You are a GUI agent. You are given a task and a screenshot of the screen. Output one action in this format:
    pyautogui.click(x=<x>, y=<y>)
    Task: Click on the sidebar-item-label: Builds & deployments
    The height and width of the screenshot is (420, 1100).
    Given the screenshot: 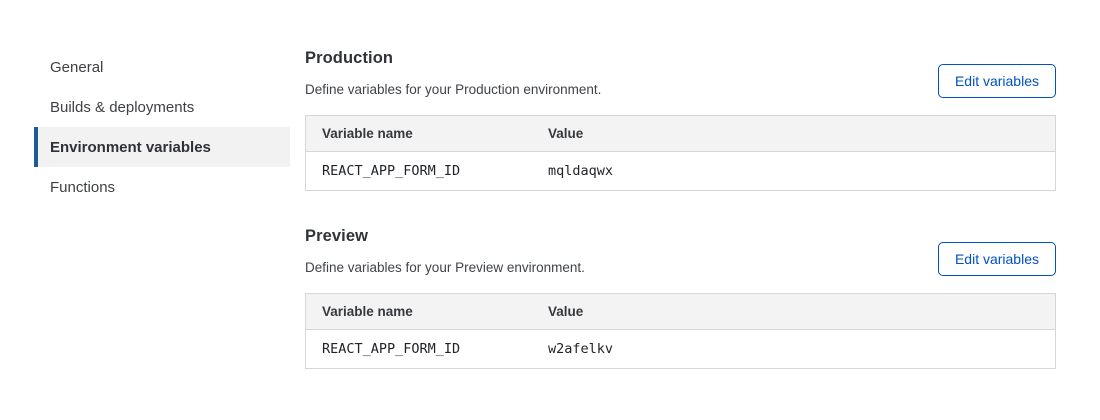 What is the action you would take?
    pyautogui.click(x=122, y=107)
    